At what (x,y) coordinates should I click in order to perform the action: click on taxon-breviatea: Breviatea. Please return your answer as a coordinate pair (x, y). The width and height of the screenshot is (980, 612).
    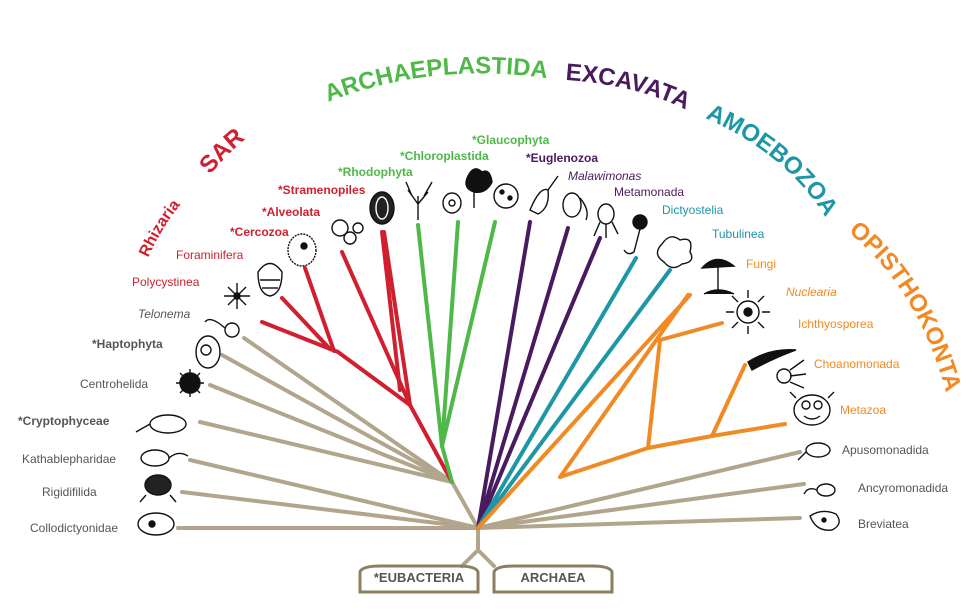
    Looking at the image, I should click on (883, 524).